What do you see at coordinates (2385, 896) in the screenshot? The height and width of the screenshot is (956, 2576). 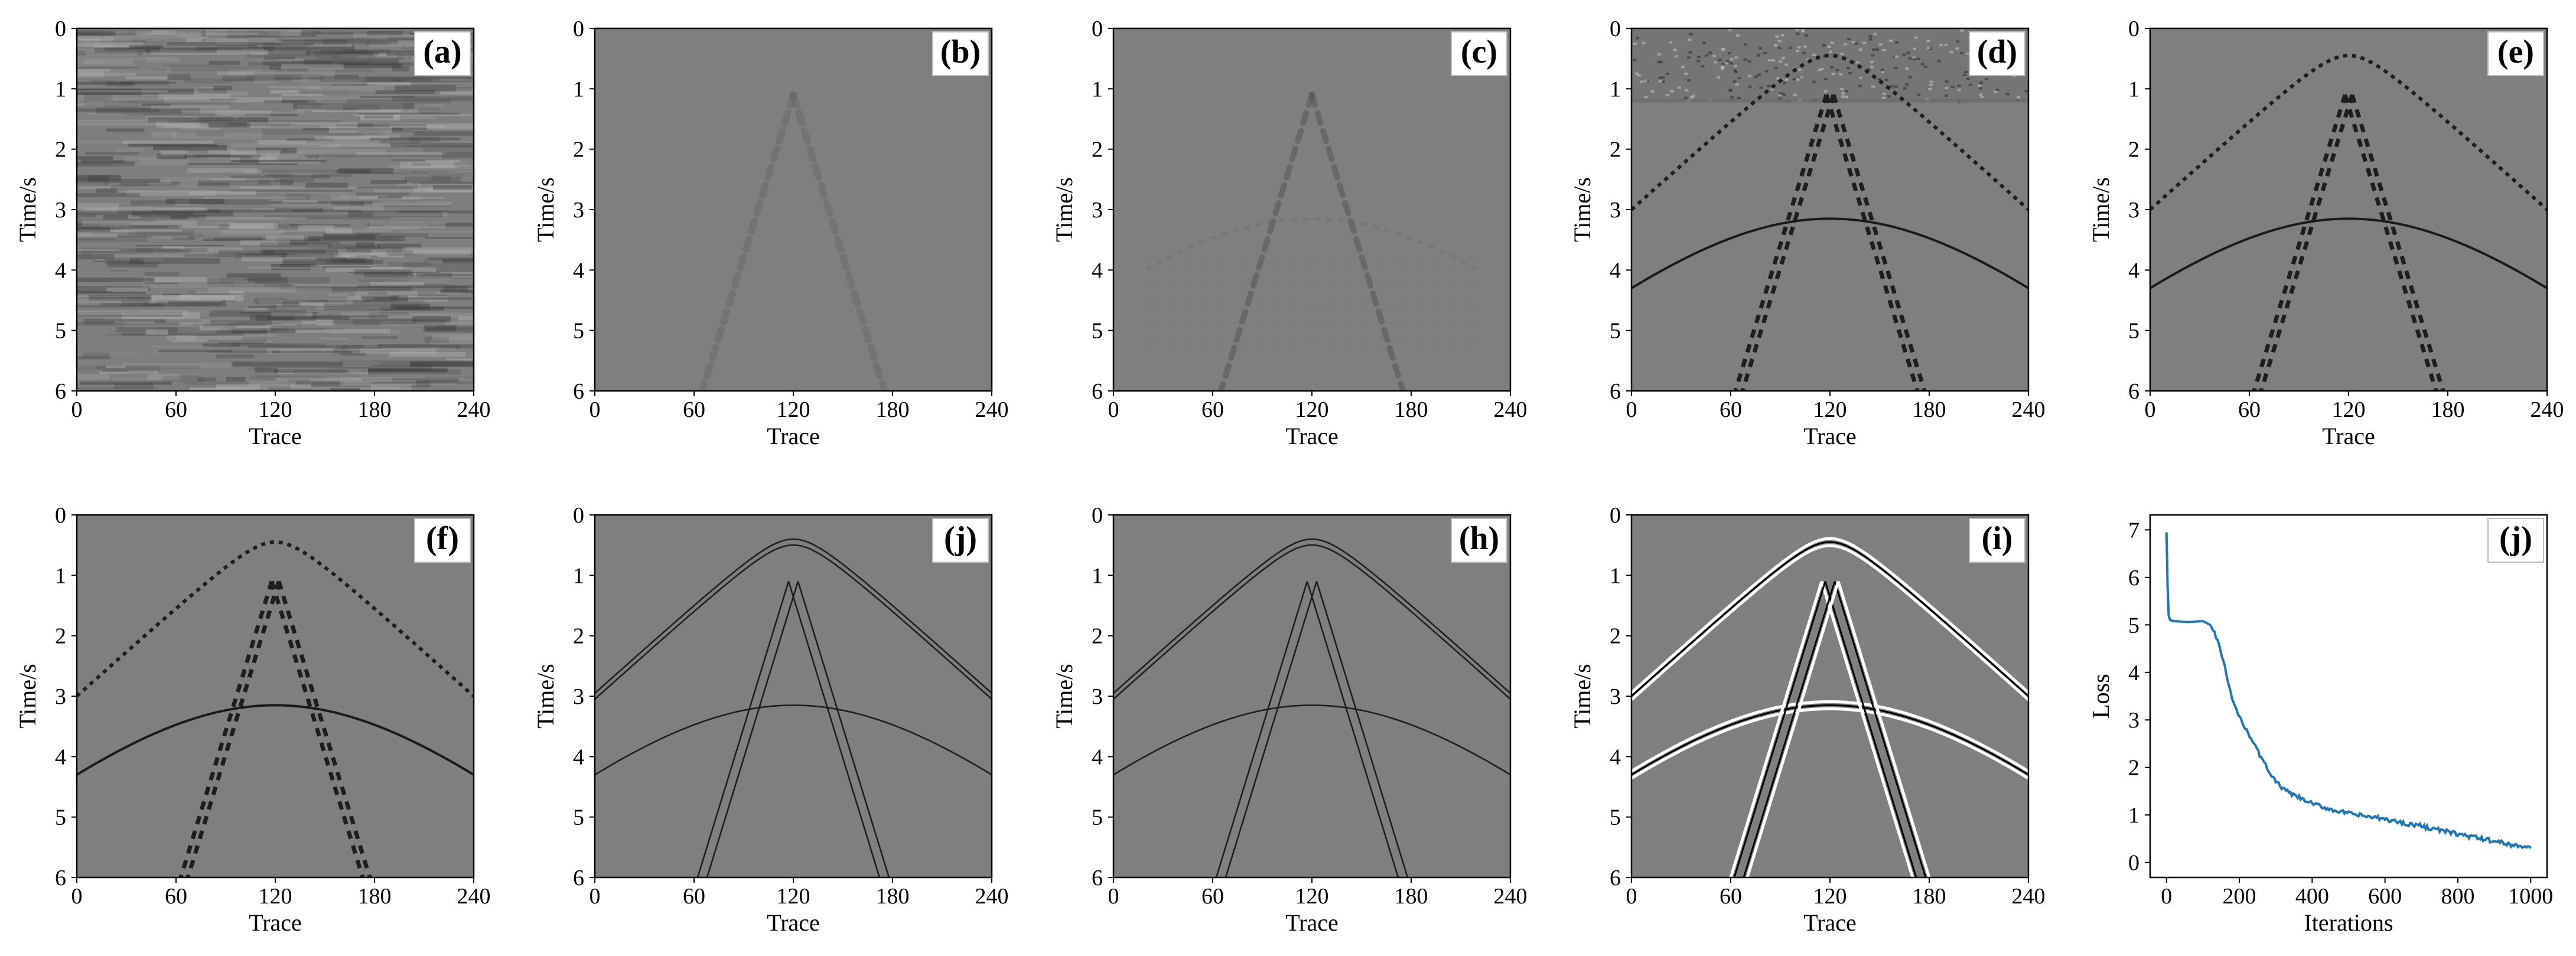 I see `x-tick-label: 600` at bounding box center [2385, 896].